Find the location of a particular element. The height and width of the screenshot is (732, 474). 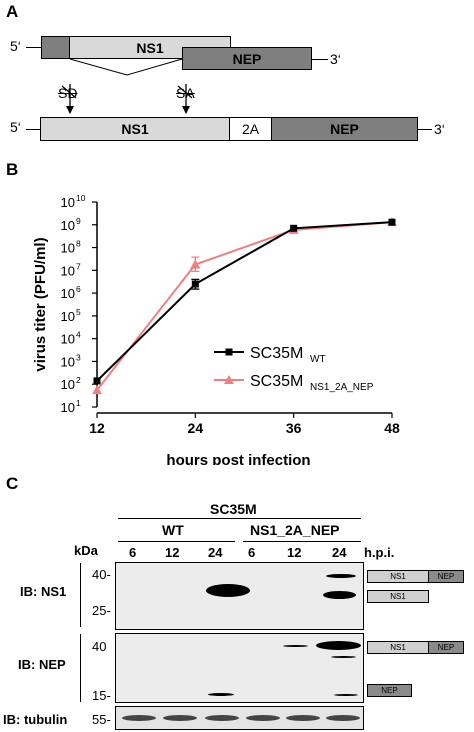

nep-band-mut-12h is located at coordinates (295, 646).